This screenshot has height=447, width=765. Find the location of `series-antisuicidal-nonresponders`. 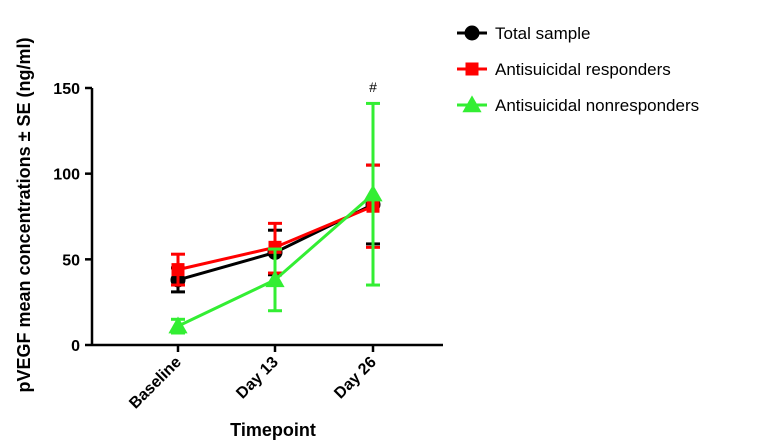

series-antisuicidal-nonresponders is located at coordinates (275, 218).